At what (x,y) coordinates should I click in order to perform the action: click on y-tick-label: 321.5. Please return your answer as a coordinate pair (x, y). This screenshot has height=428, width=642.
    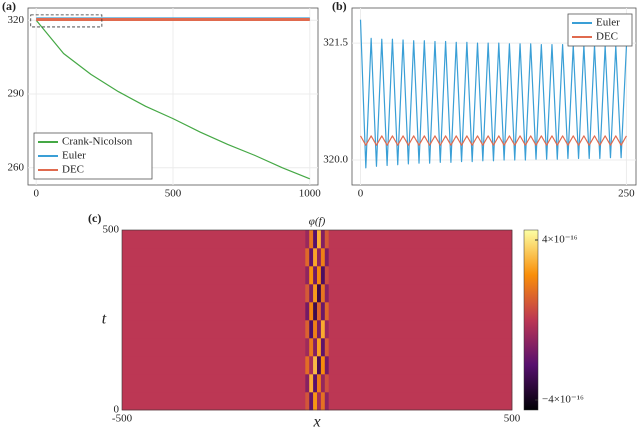
    Looking at the image, I should click on (335, 43).